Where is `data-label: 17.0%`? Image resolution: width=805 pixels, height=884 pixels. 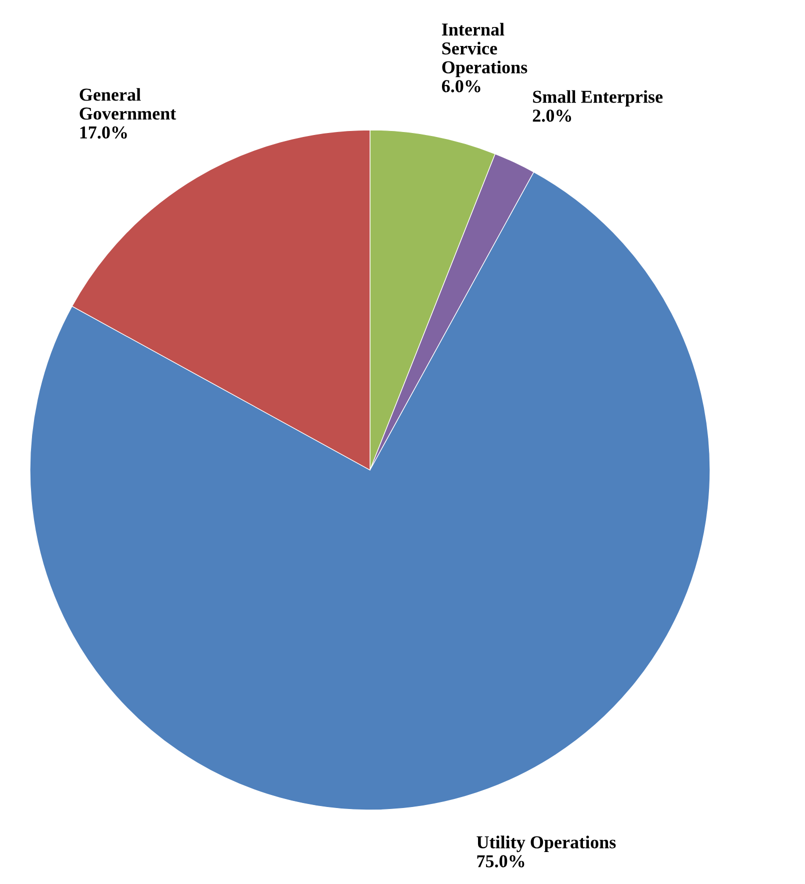
data-label: 17.0% is located at coordinates (103, 132).